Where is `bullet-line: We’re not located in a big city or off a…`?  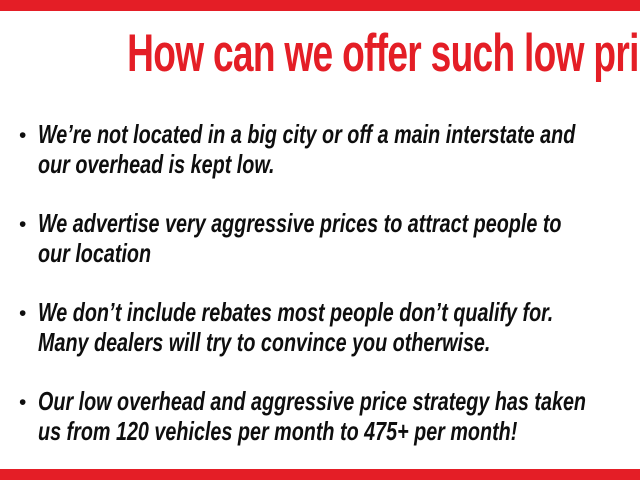 bullet-line: We’re not located in a big city or off a… is located at coordinates (307, 134).